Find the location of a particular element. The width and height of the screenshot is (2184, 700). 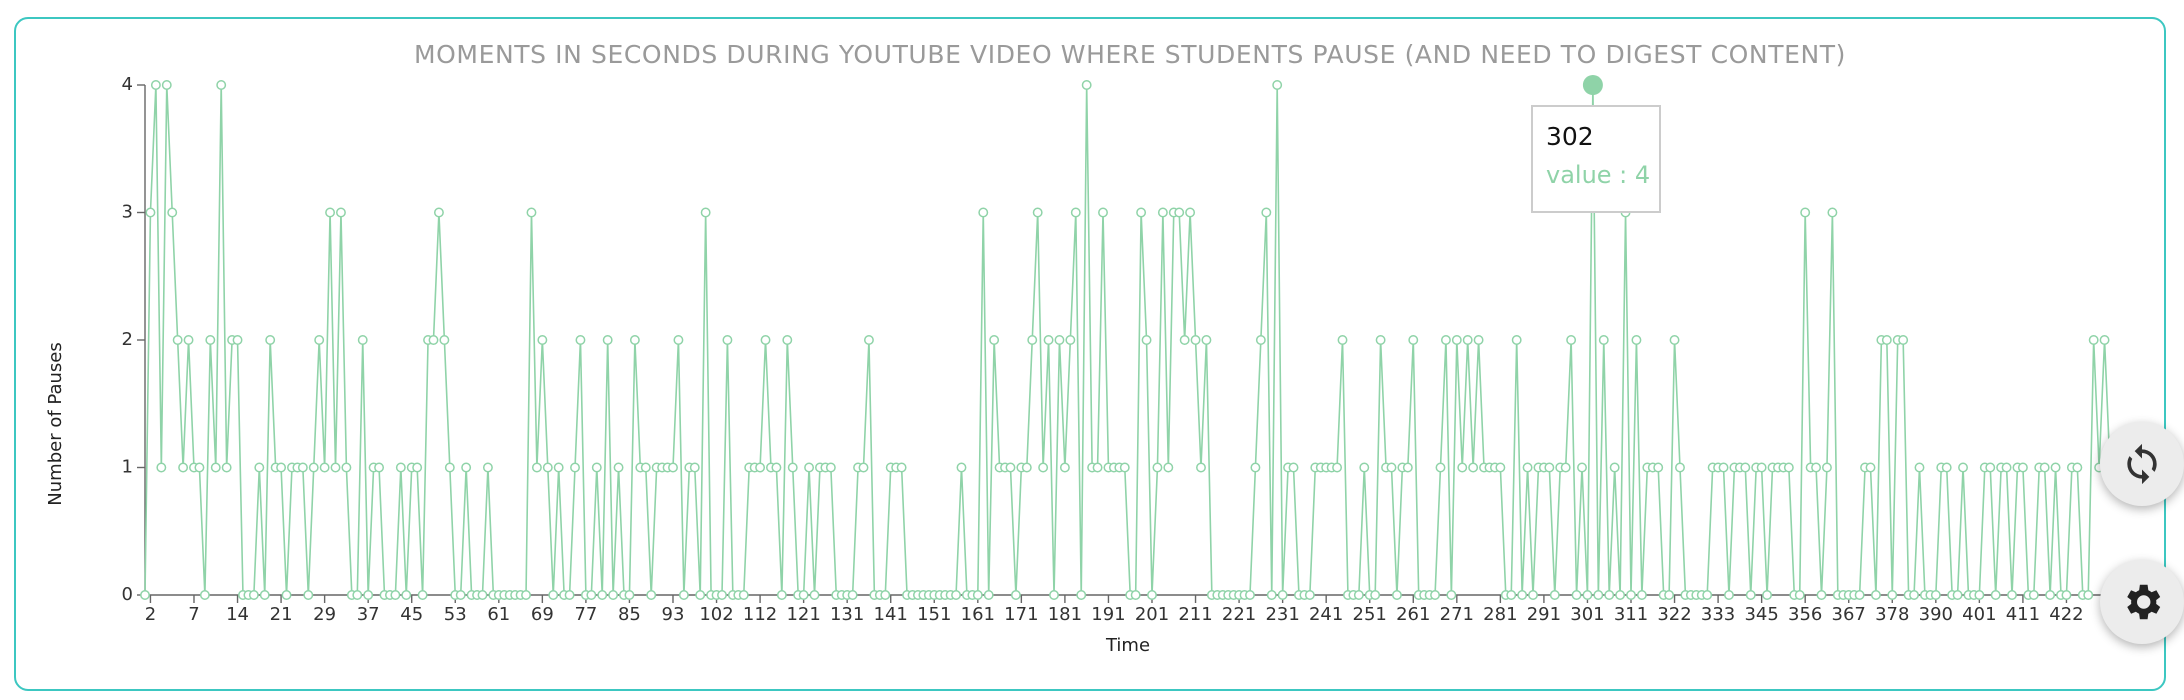

x-tick-label: 53 is located at coordinates (455, 614).